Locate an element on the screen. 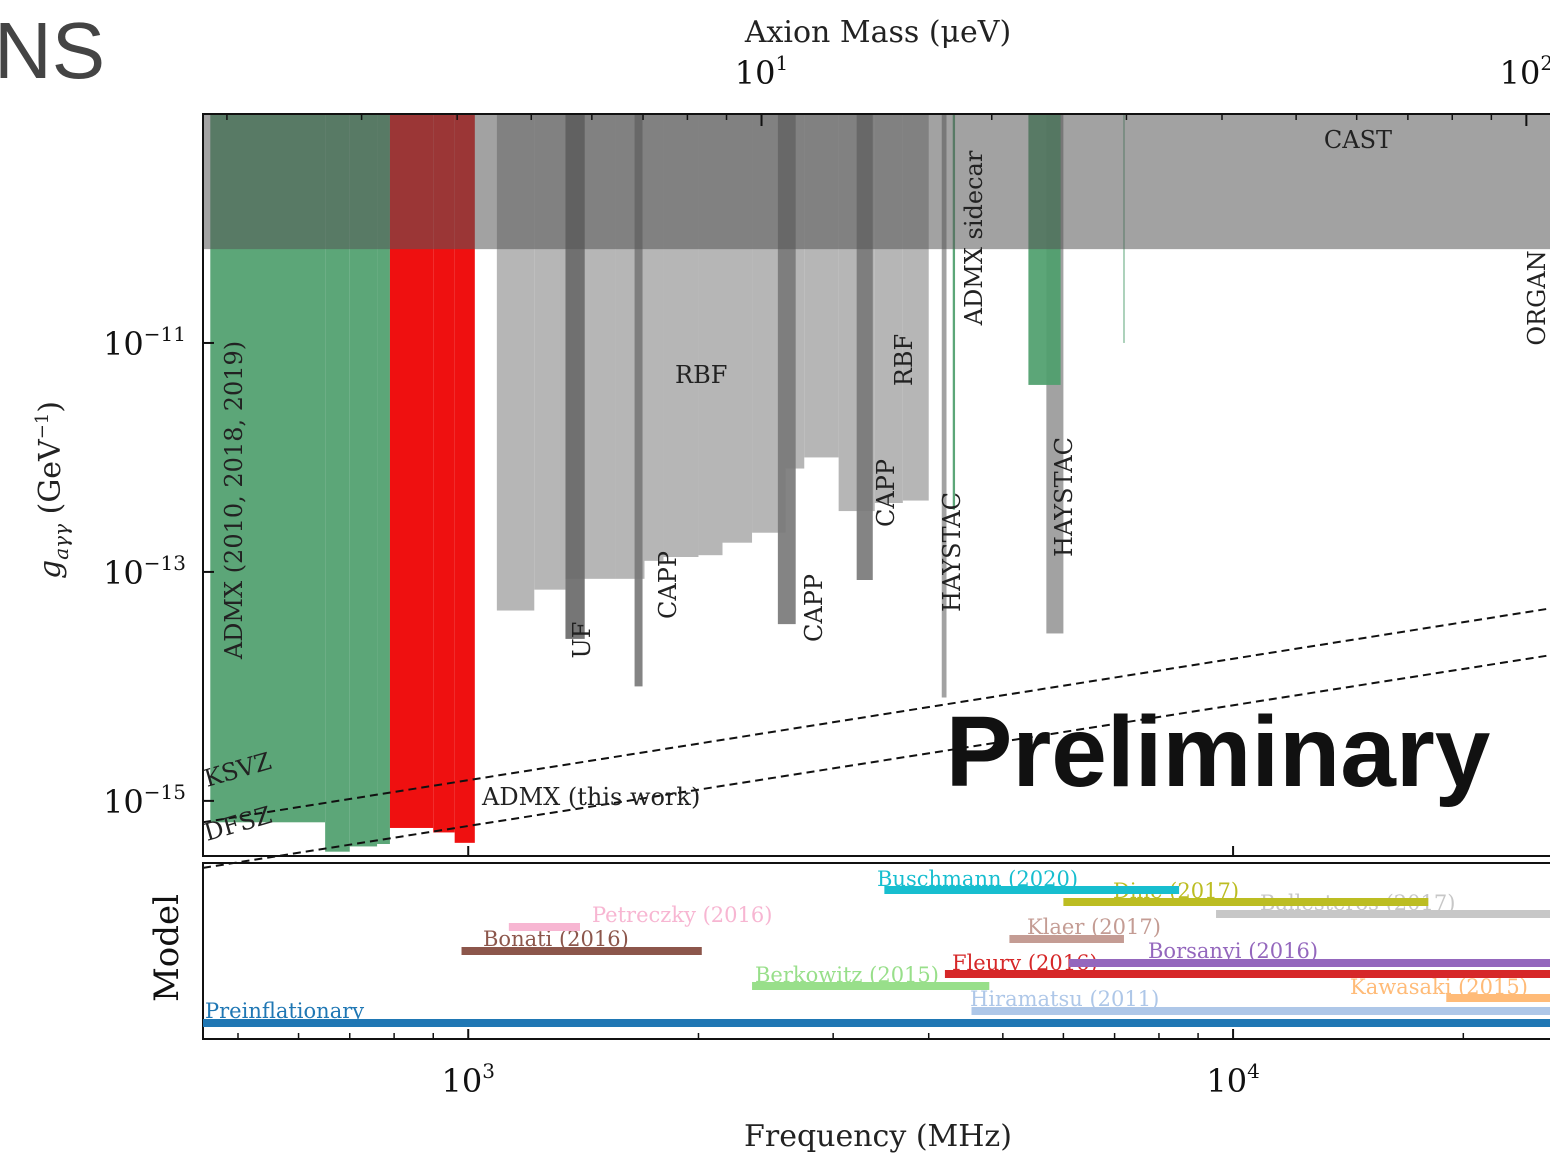  model-label-klaer-2017: Klaer (2017) is located at coordinates (1094, 927).